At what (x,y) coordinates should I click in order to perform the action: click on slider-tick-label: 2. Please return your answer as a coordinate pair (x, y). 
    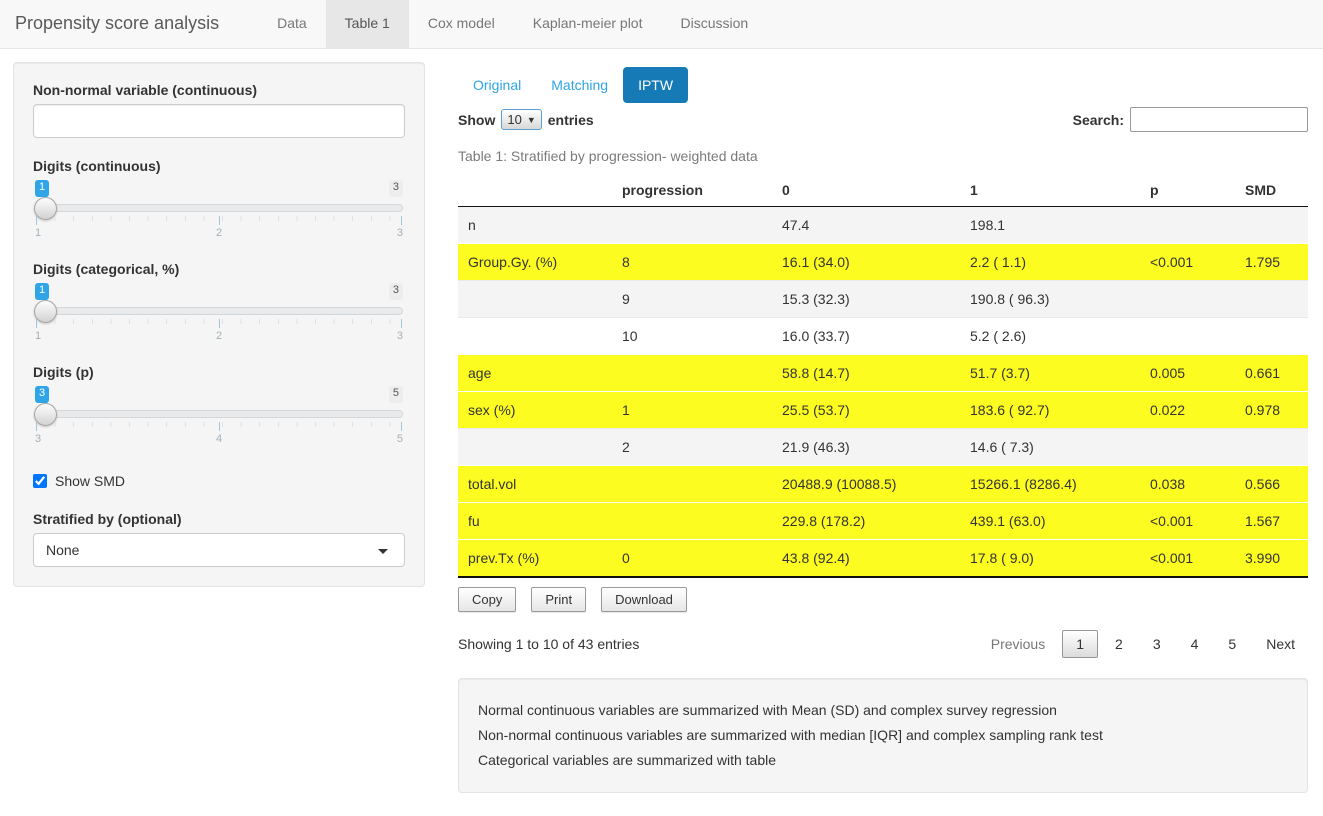
    Looking at the image, I should click on (219, 336).